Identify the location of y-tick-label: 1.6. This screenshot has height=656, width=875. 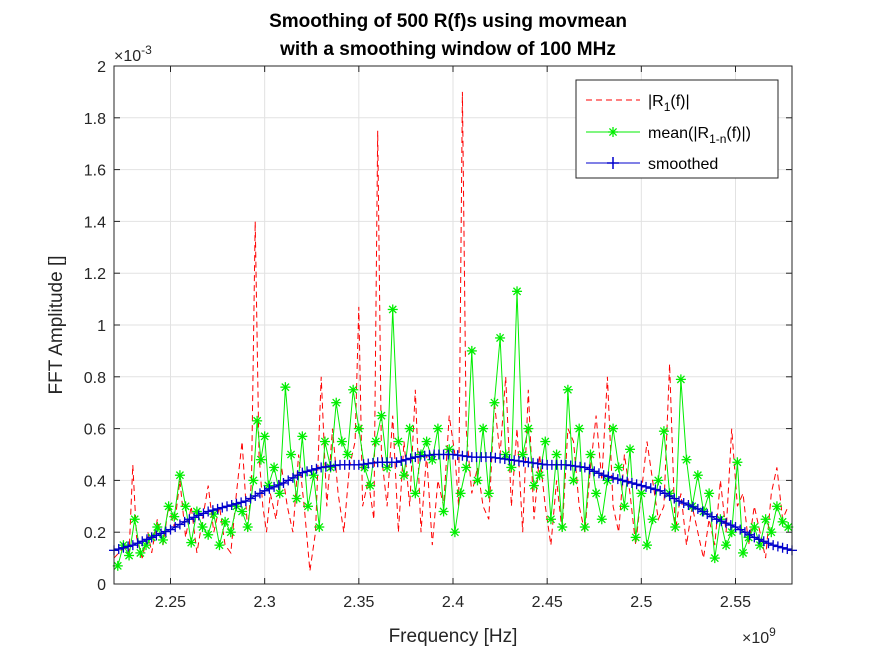
(95, 171).